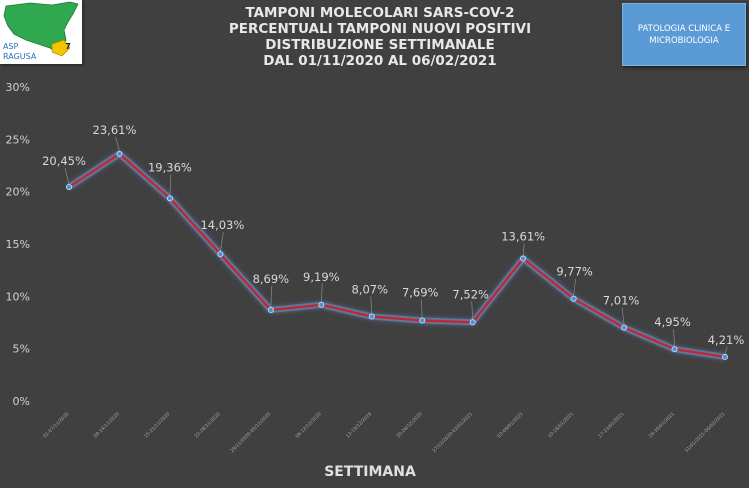  What do you see at coordinates (64, 161) in the screenshot?
I see `data-label: 20,45%` at bounding box center [64, 161].